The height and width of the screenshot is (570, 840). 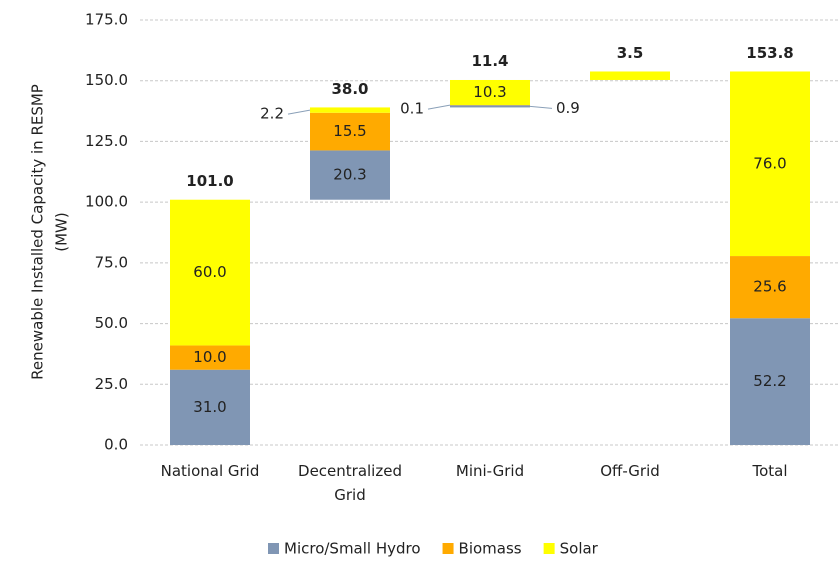 I want to click on x-tick-label: Mini-Grid, so click(x=490, y=471).